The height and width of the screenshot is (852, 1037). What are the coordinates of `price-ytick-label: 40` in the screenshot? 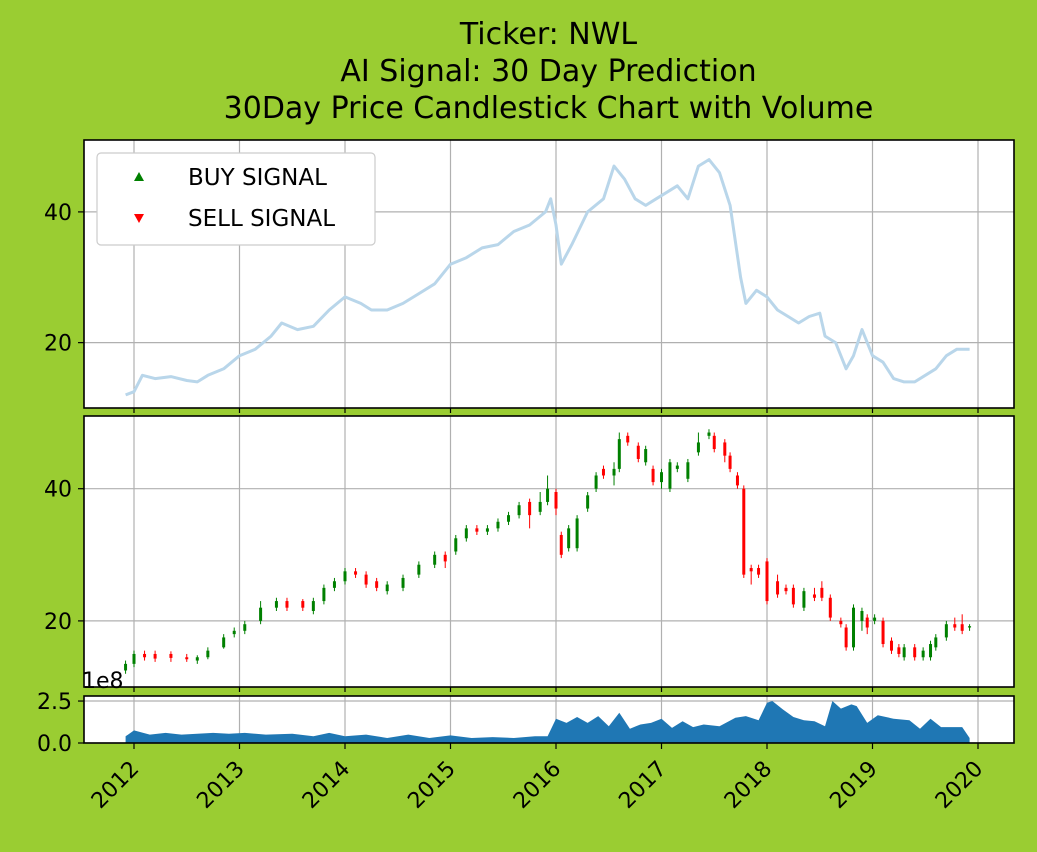 It's located at (58, 213).